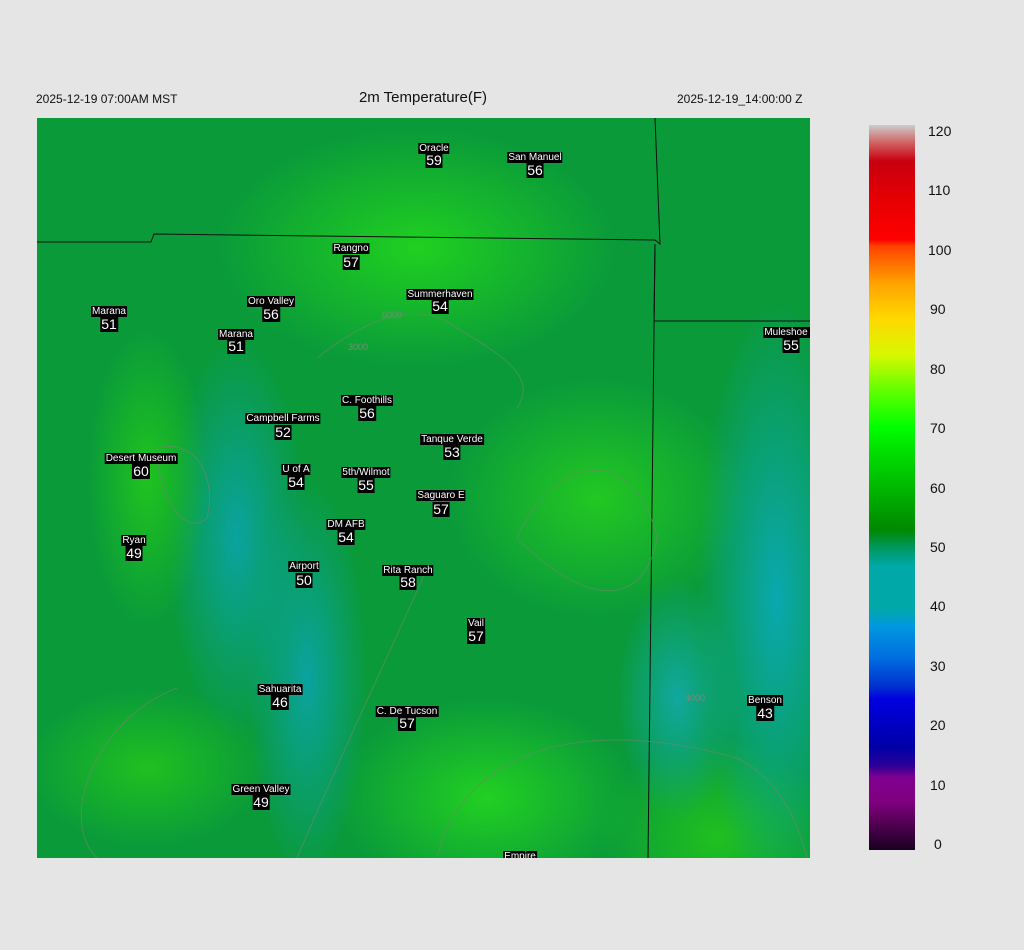 The width and height of the screenshot is (1024, 950). Describe the element at coordinates (392, 315) in the screenshot. I see `contour-label: 6000` at that location.